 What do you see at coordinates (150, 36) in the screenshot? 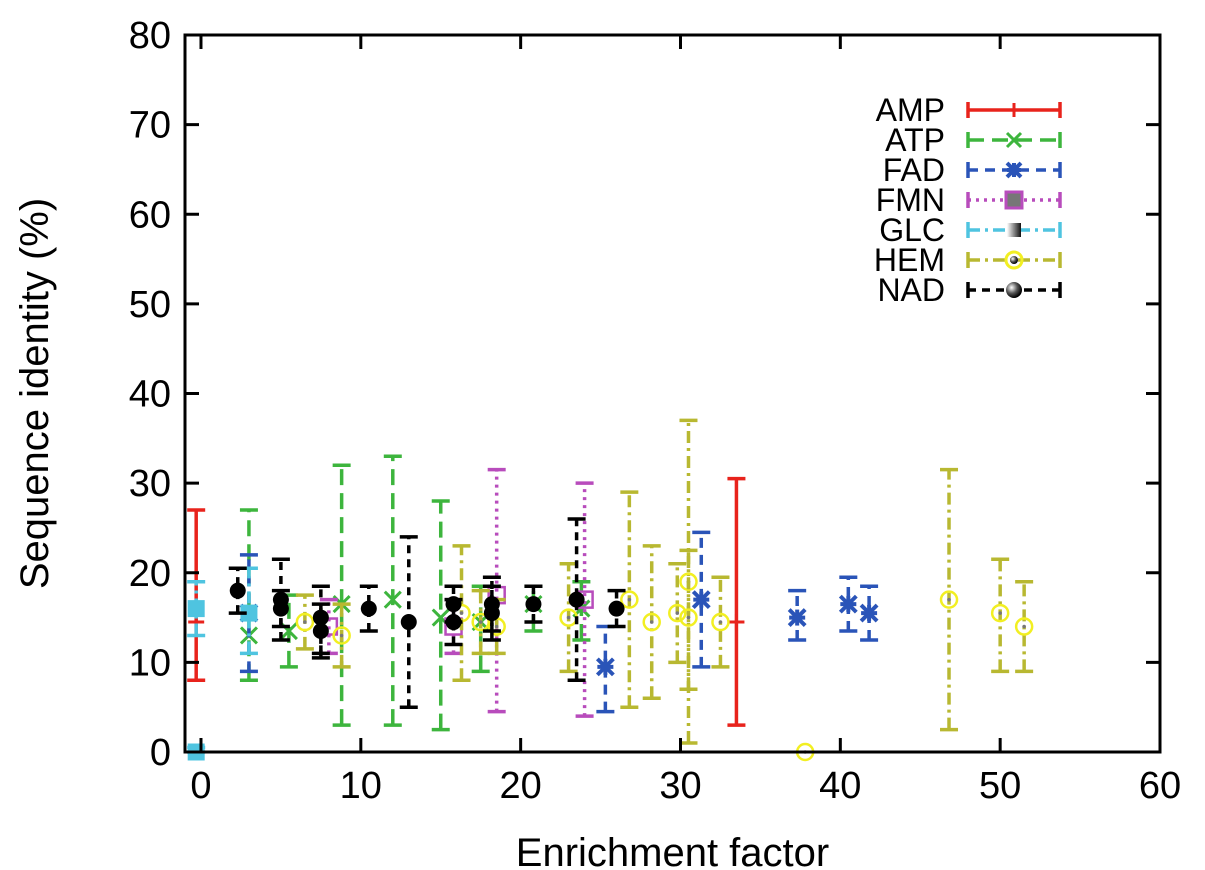
I see `y-tick-label: 80` at bounding box center [150, 36].